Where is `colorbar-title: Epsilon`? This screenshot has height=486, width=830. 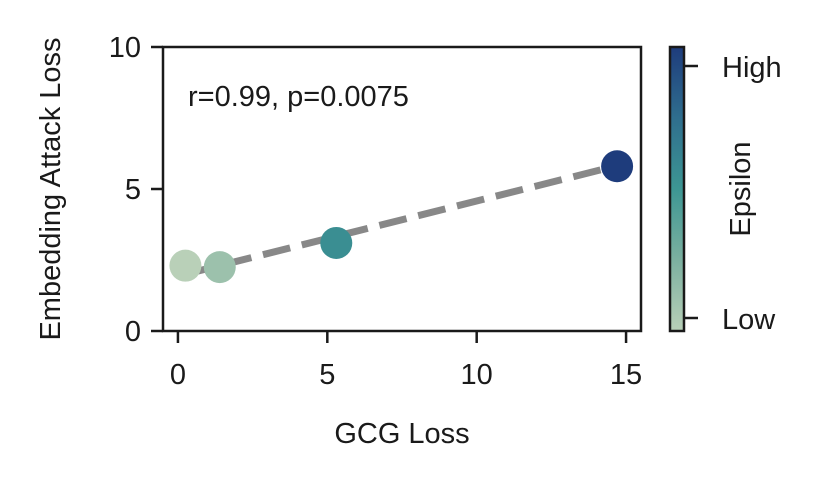
colorbar-title: Epsilon is located at coordinates (741, 188).